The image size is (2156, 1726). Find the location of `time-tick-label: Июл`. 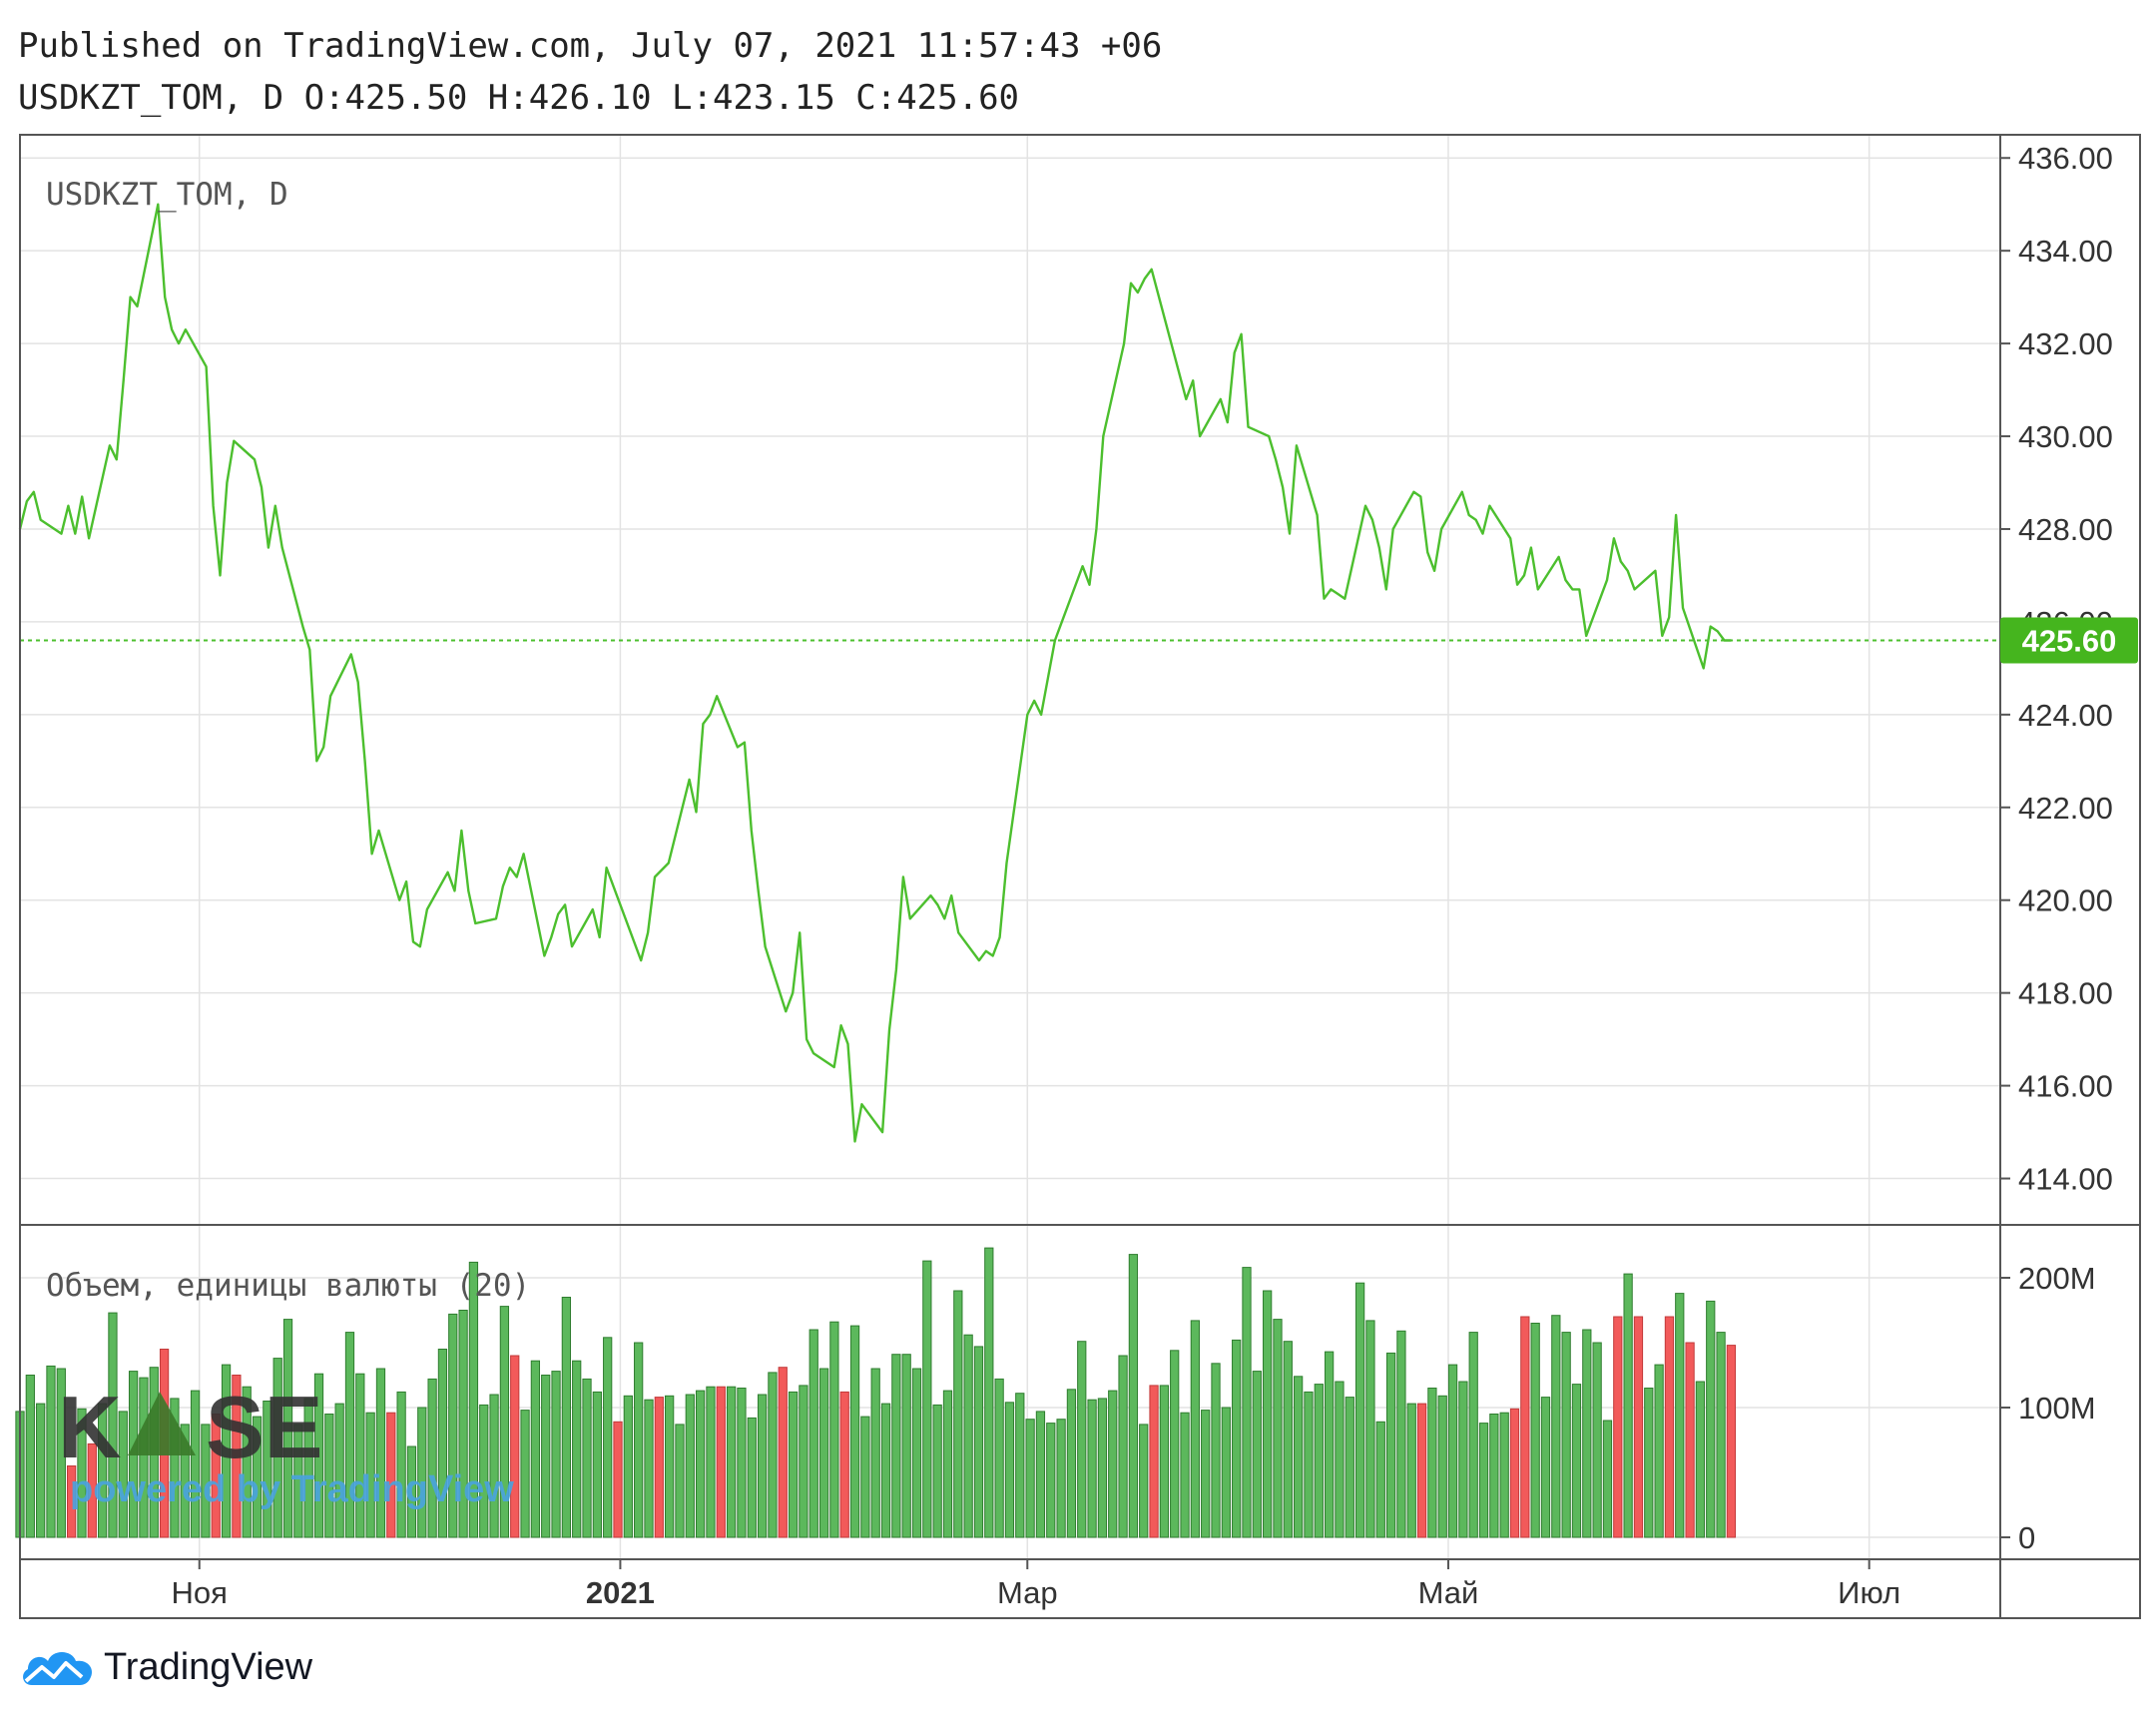

time-tick-label: Июл is located at coordinates (1869, 1593).